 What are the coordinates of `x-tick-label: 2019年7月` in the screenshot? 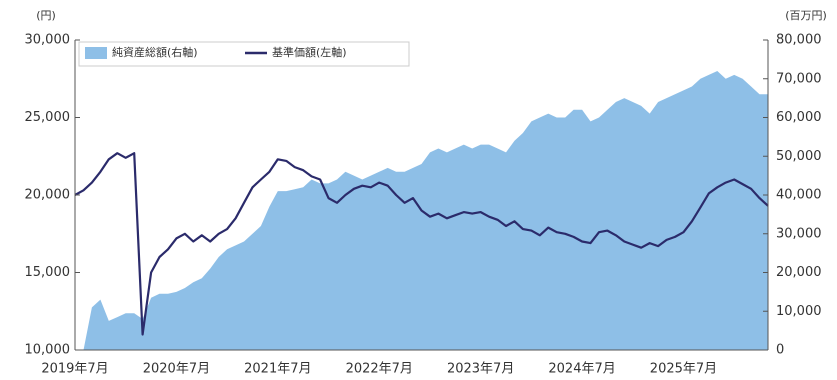 It's located at (74, 369).